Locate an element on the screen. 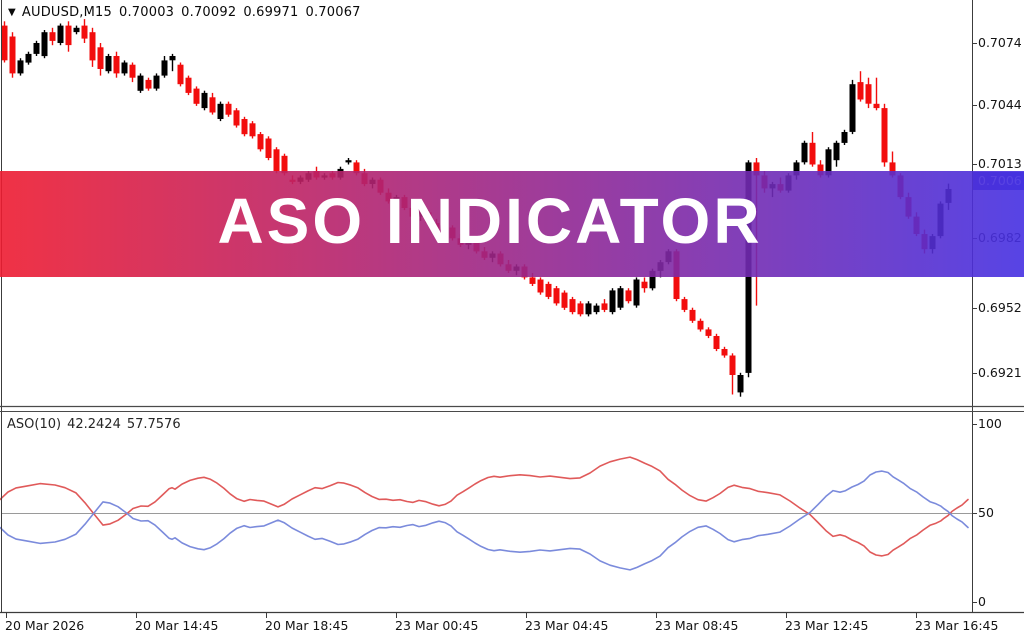 Image resolution: width=1024 pixels, height=640 pixels. chart-ohlc-header: ▼ AUDUSD,M15 0.70003 0.70092 0.69971 0.70067 is located at coordinates (188, 12).